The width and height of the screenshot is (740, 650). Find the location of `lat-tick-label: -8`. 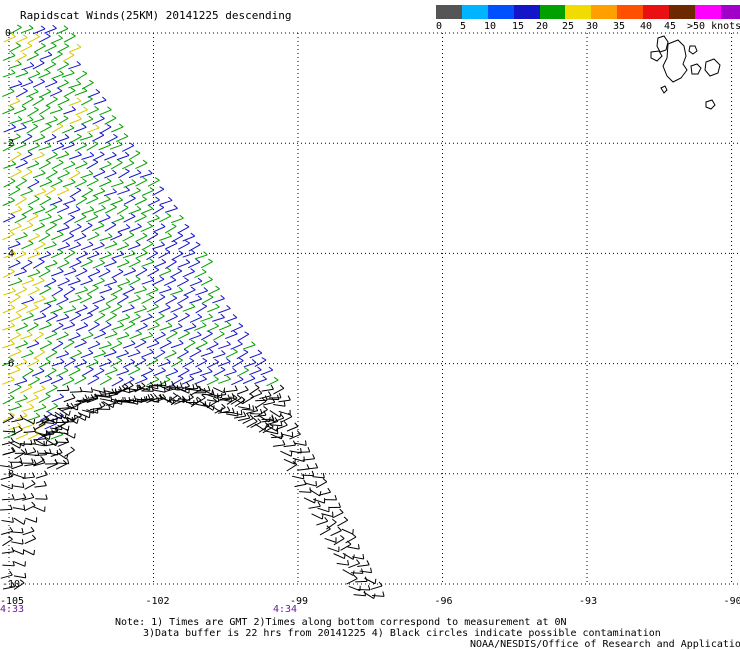

lat-tick-label: -8 is located at coordinates (8, 474).